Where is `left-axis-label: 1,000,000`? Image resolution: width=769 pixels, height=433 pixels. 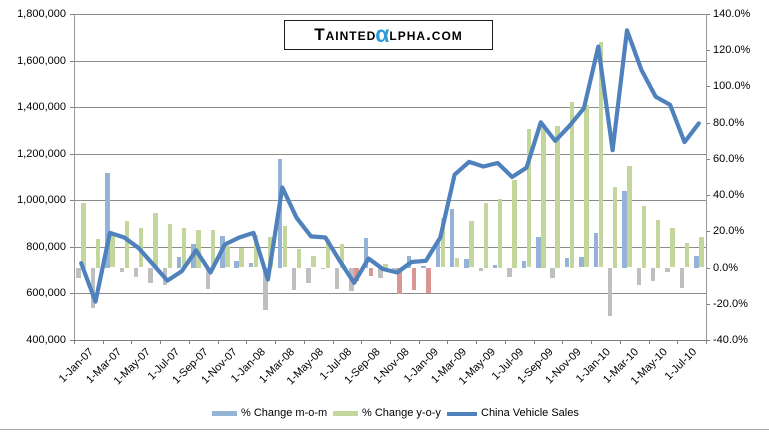 left-axis-label: 1,000,000 is located at coordinates (41, 200).